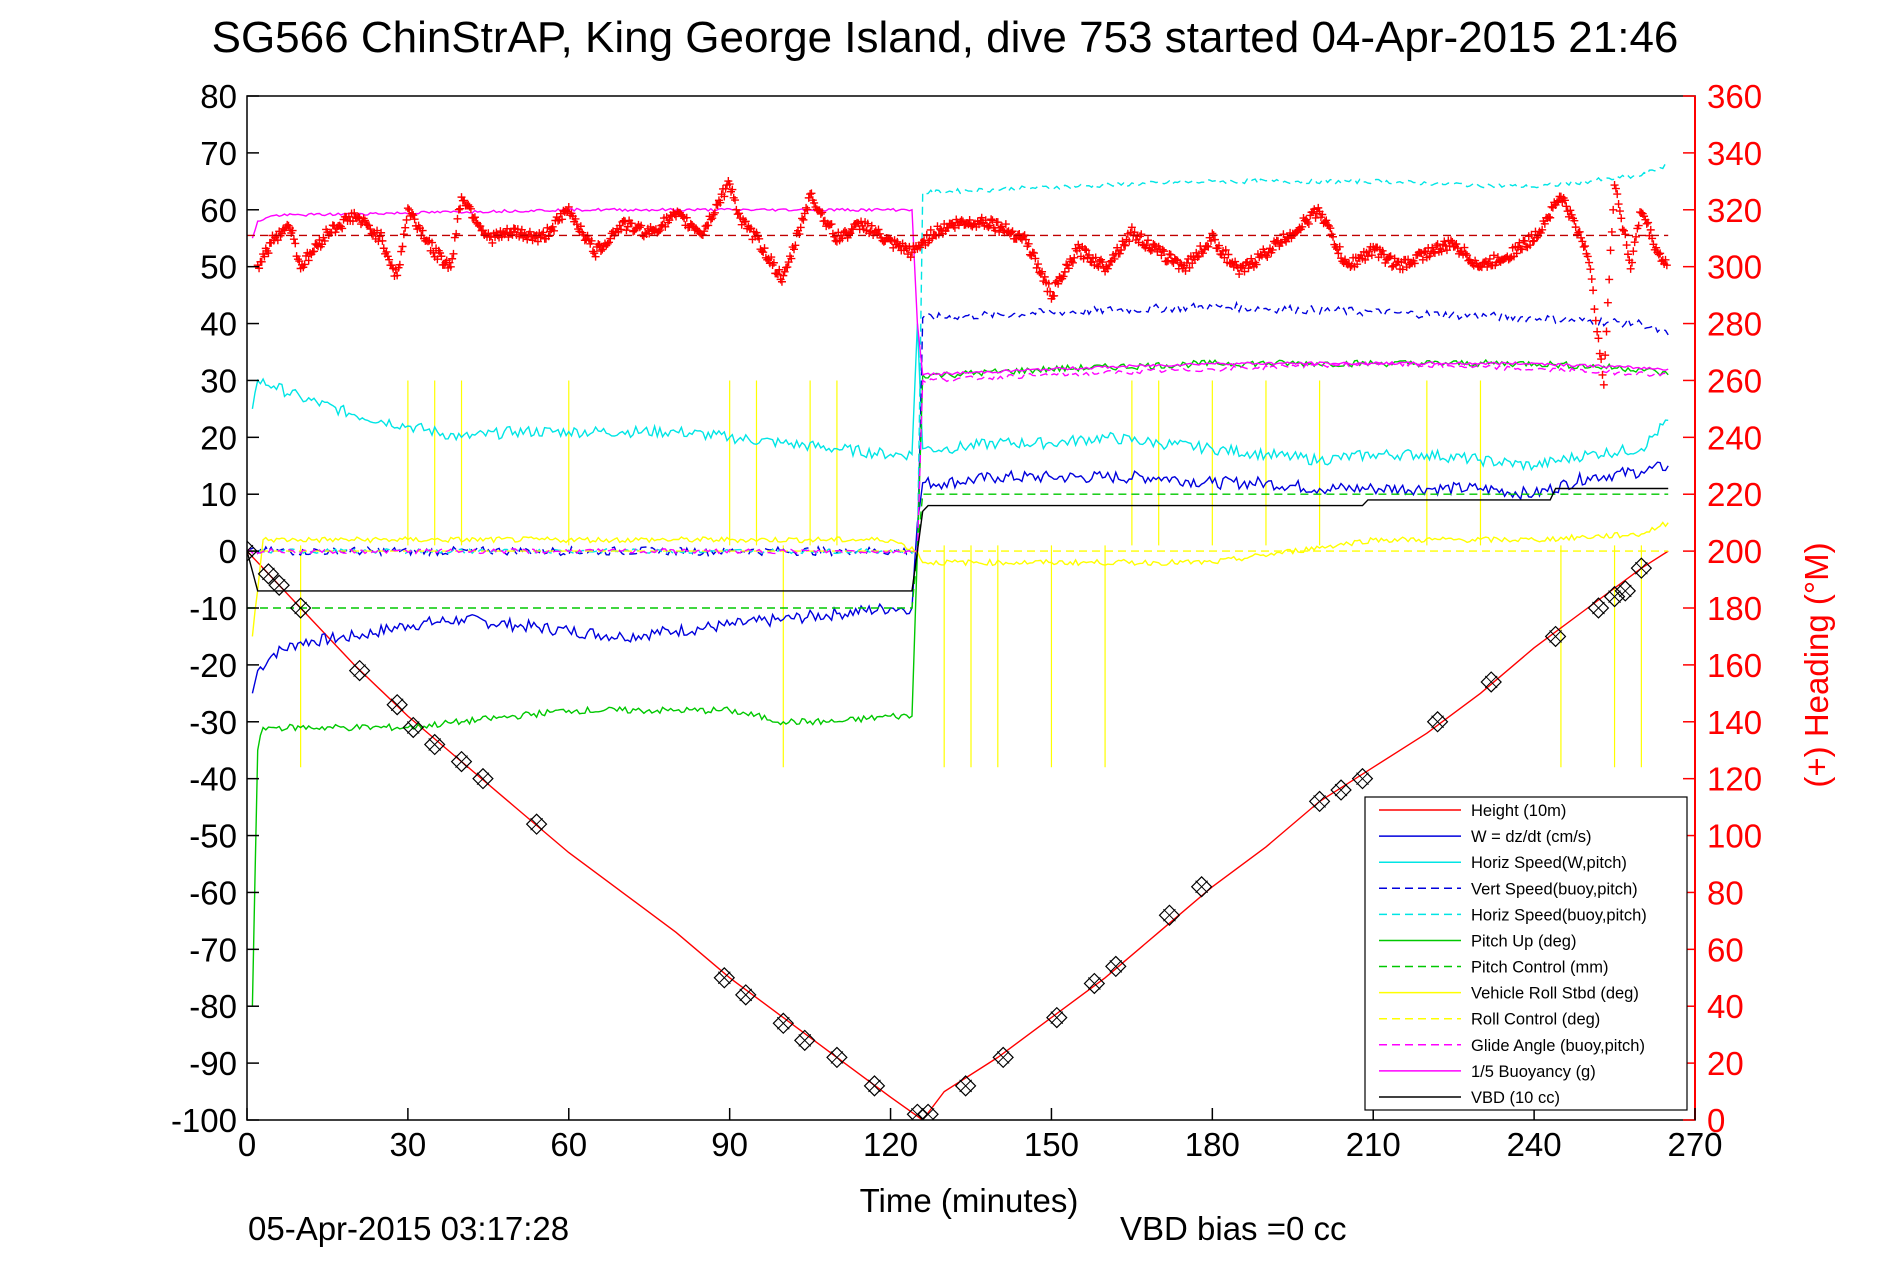 The image size is (1891, 1267). Describe the element at coordinates (960, 292) in the screenshot. I see `series-line-1-5-buoyancy-g` at that location.